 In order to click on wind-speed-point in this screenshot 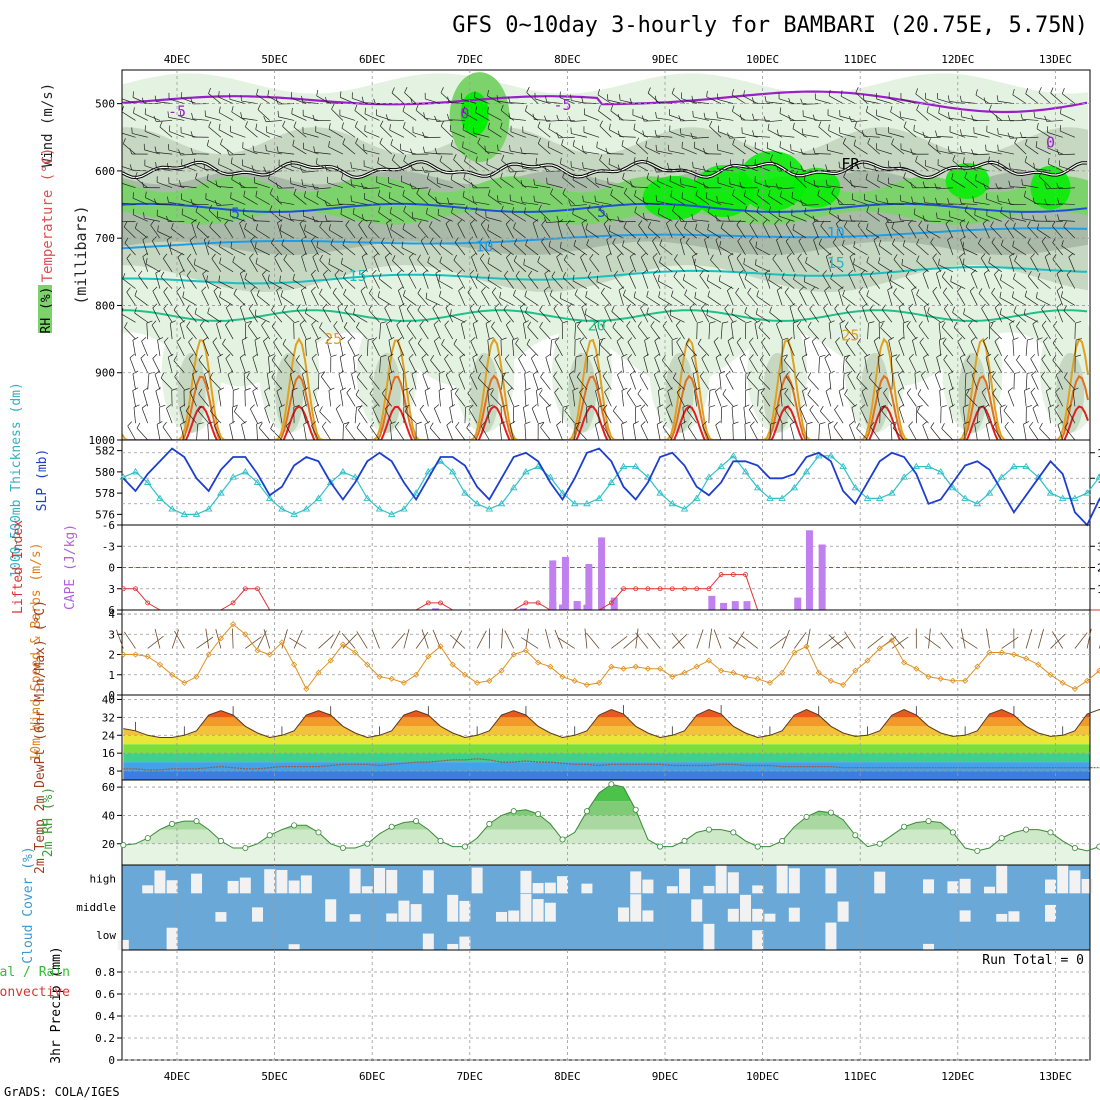, I will do `click(1038, 664)`.